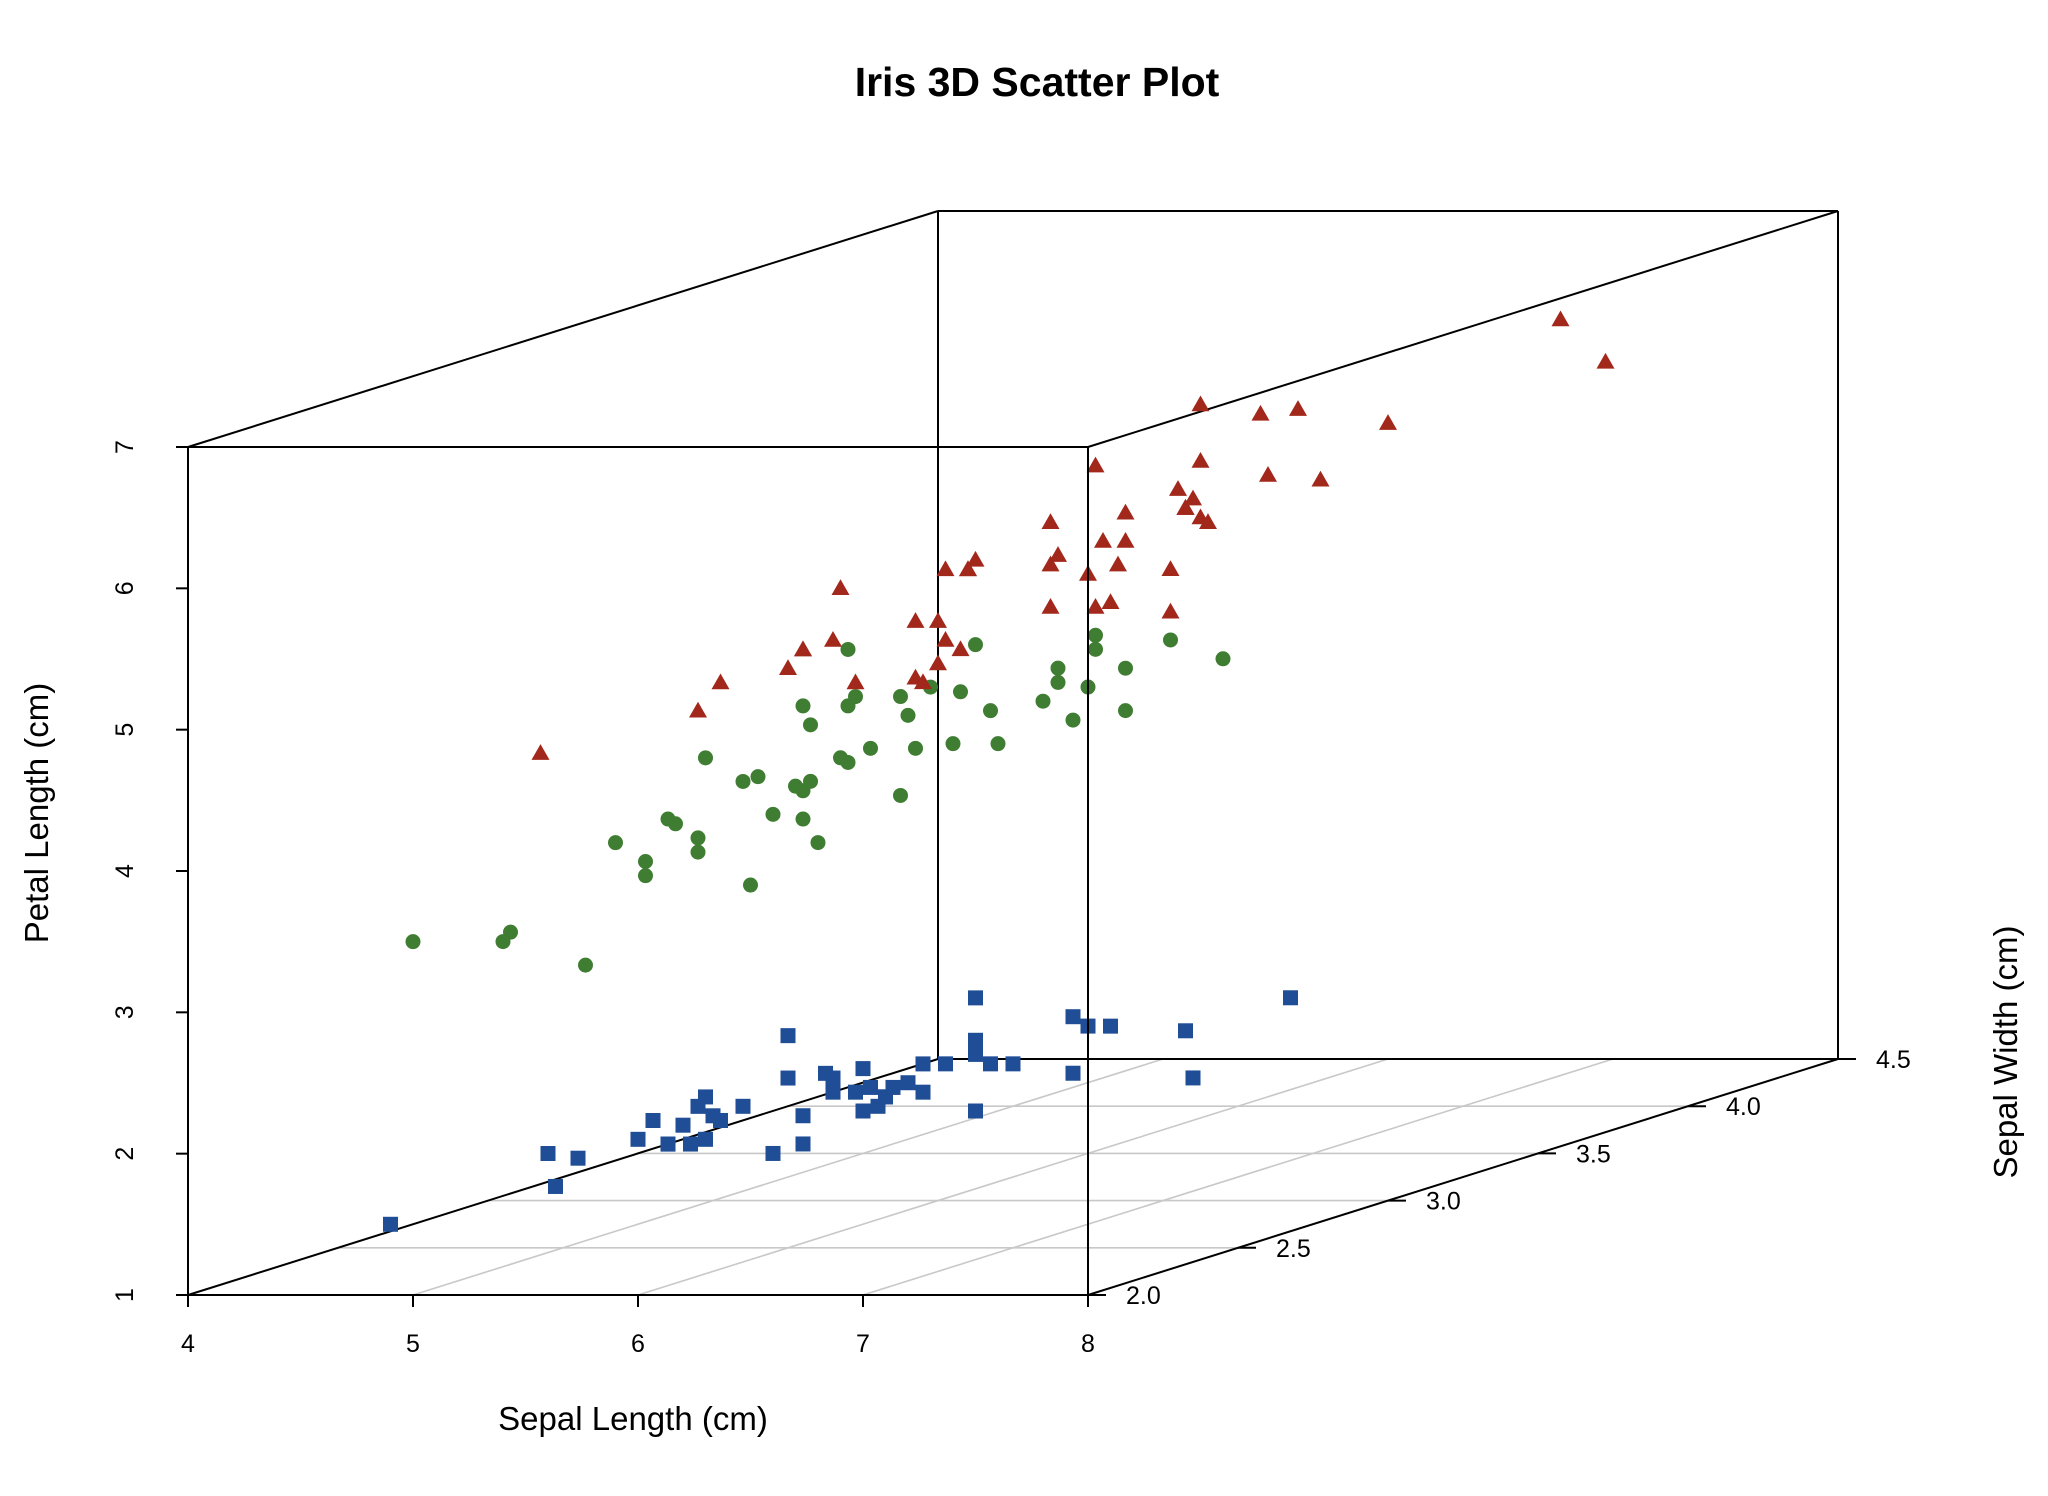  Describe the element at coordinates (633, 1418) in the screenshot. I see `x-axis-label: Sepal Length (cm)` at that location.